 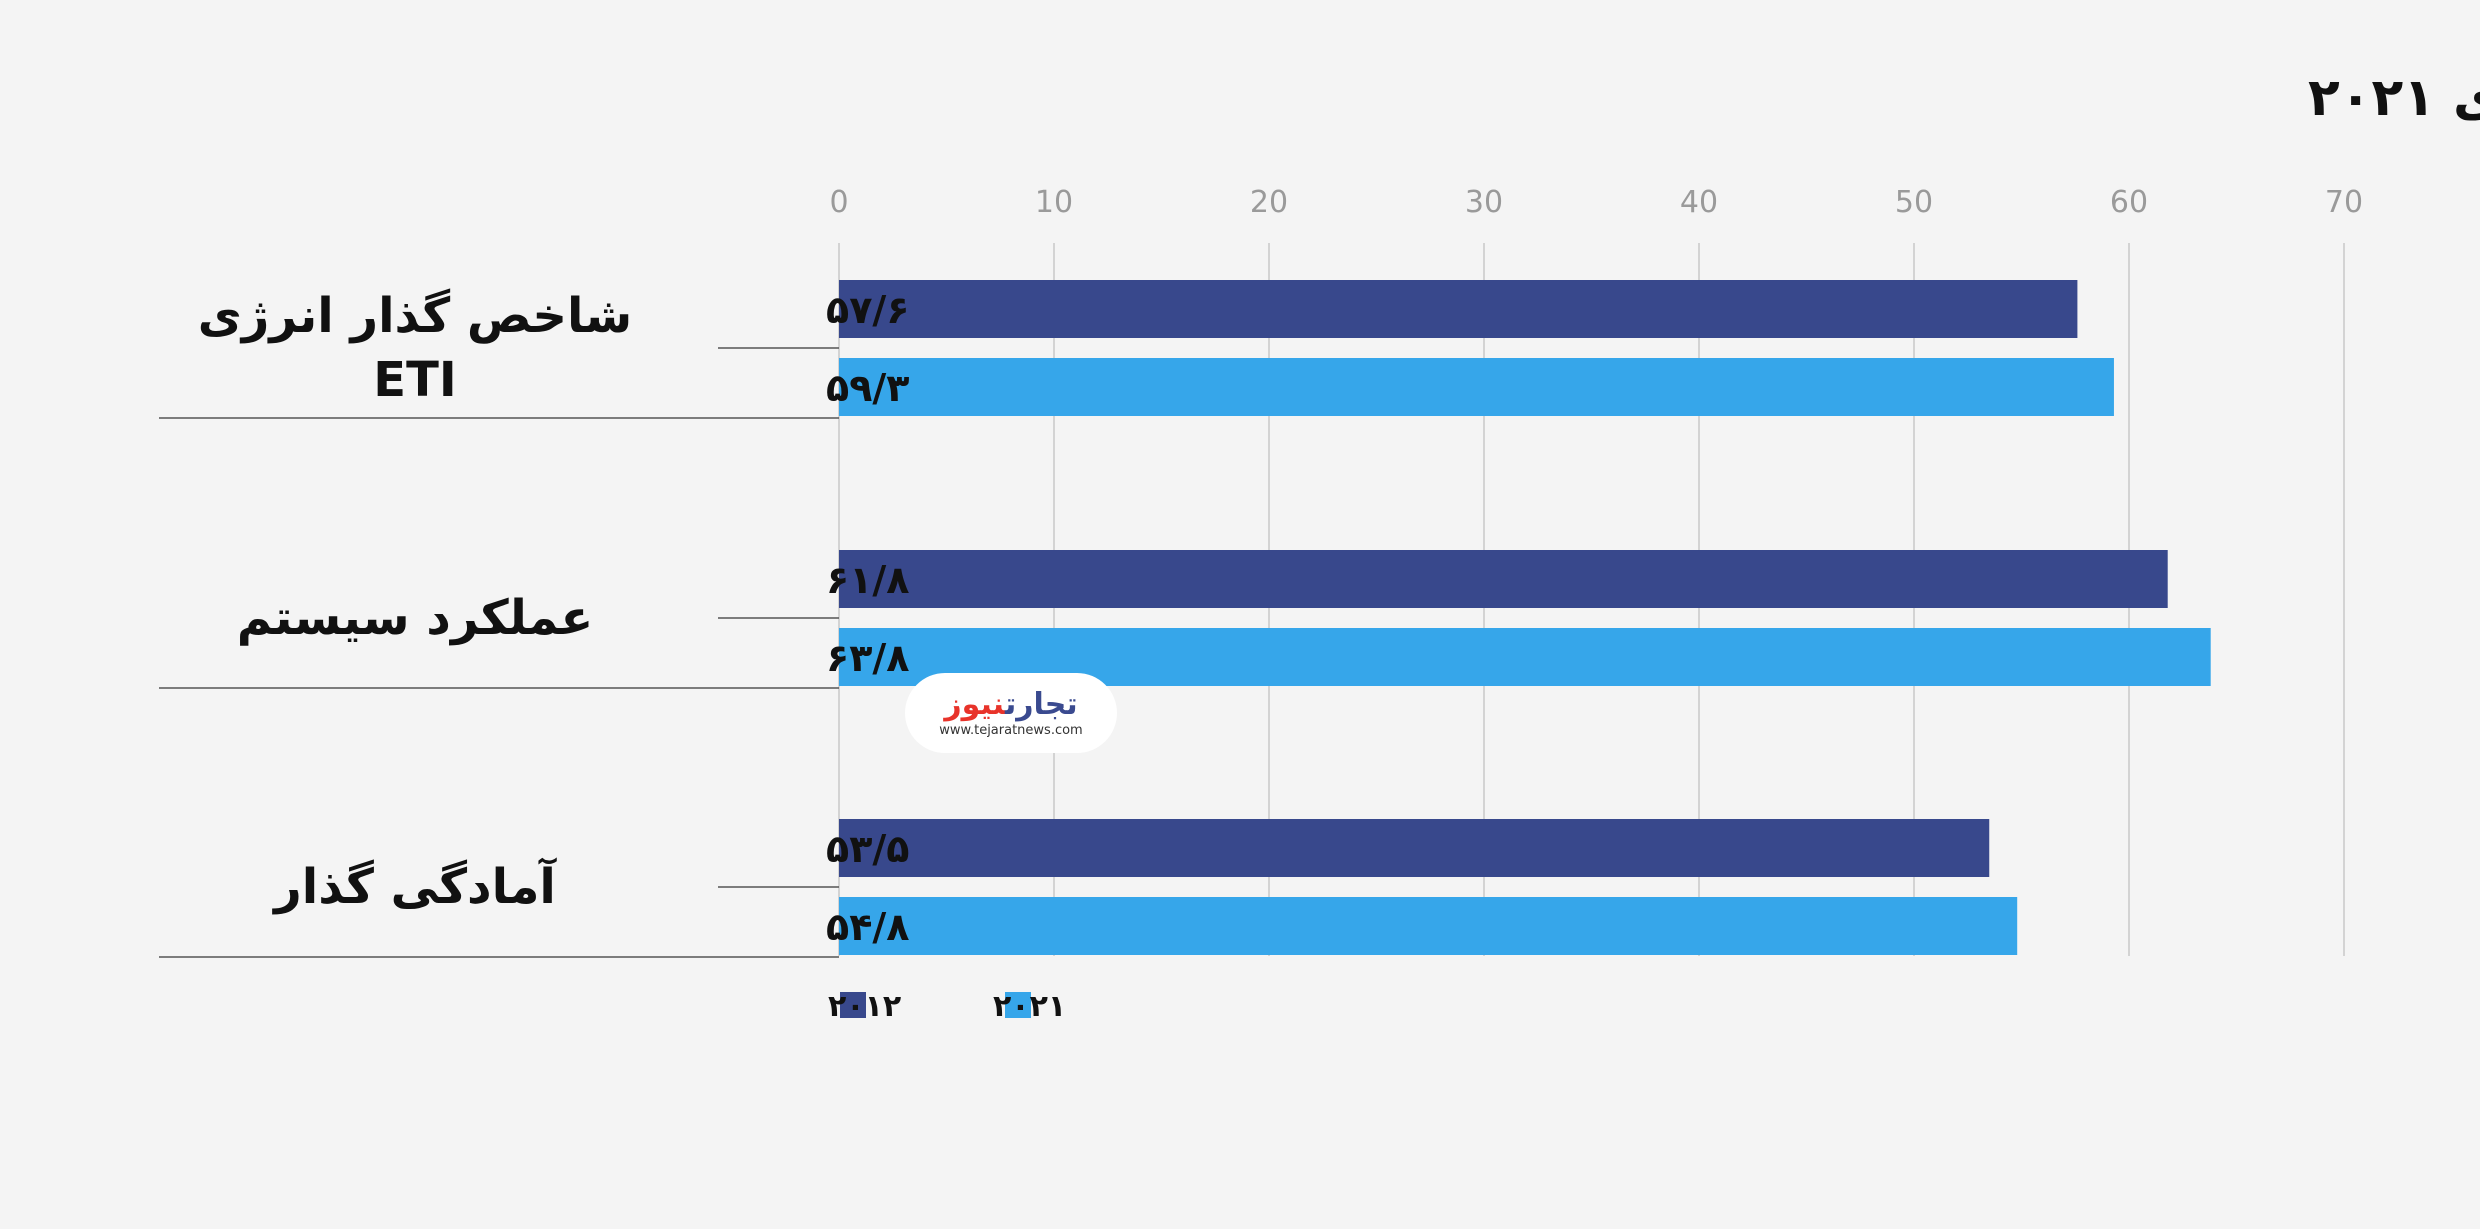 I want to click on legend-label: ۲۰۲۱, so click(x=1029, y=1006).